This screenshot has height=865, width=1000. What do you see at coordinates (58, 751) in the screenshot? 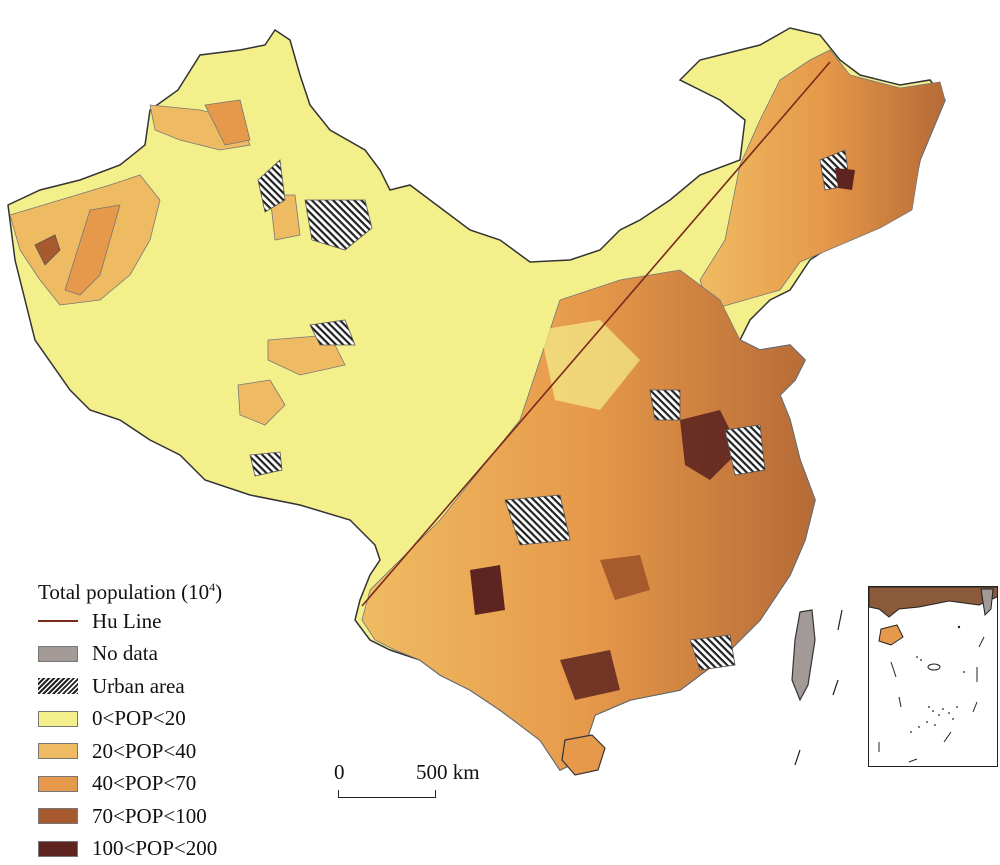
I see `pop-20-40-swatch-icon` at bounding box center [58, 751].